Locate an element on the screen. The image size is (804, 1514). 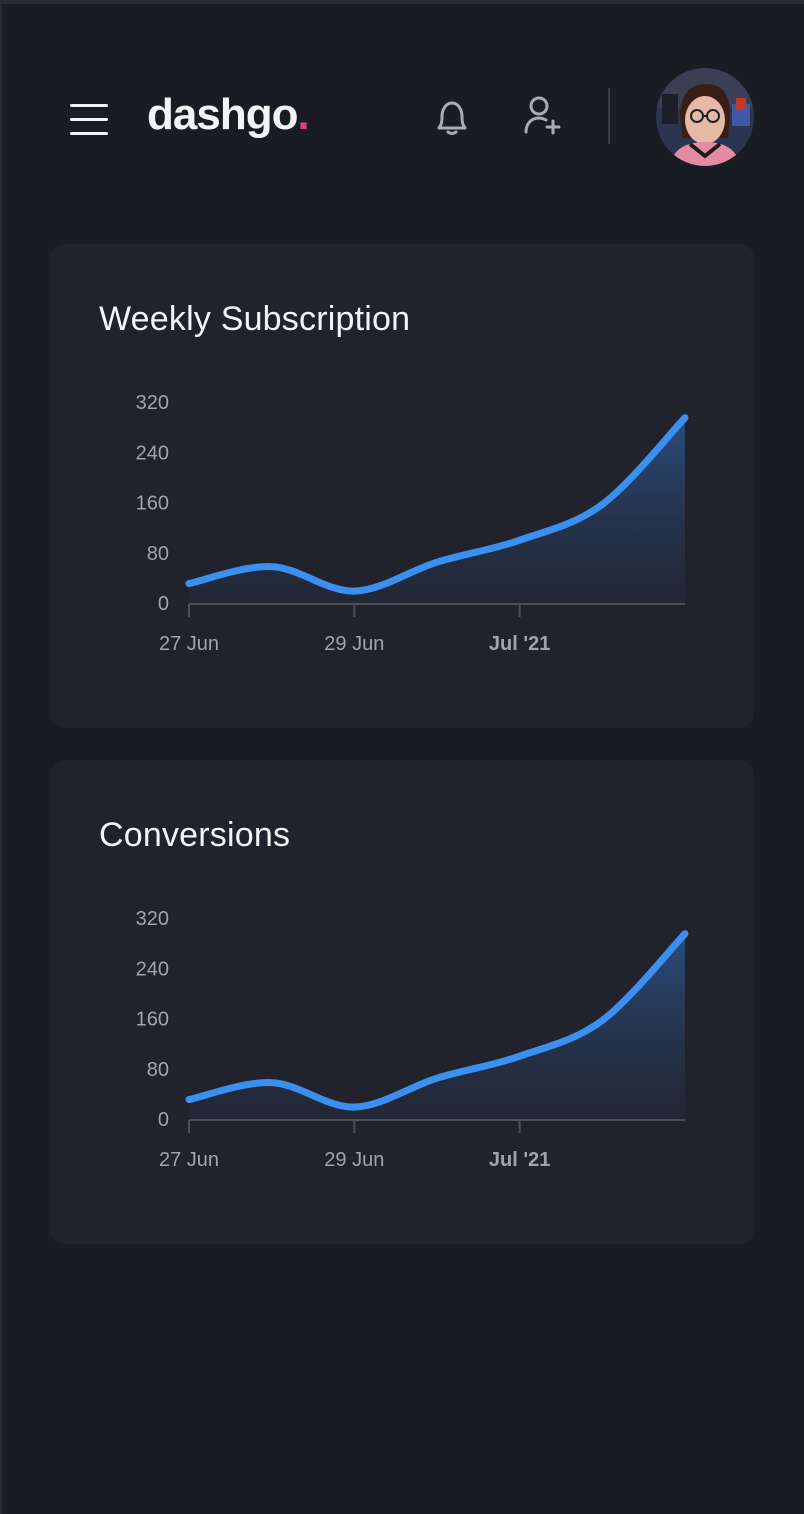
avatar is located at coordinates (705, 117).